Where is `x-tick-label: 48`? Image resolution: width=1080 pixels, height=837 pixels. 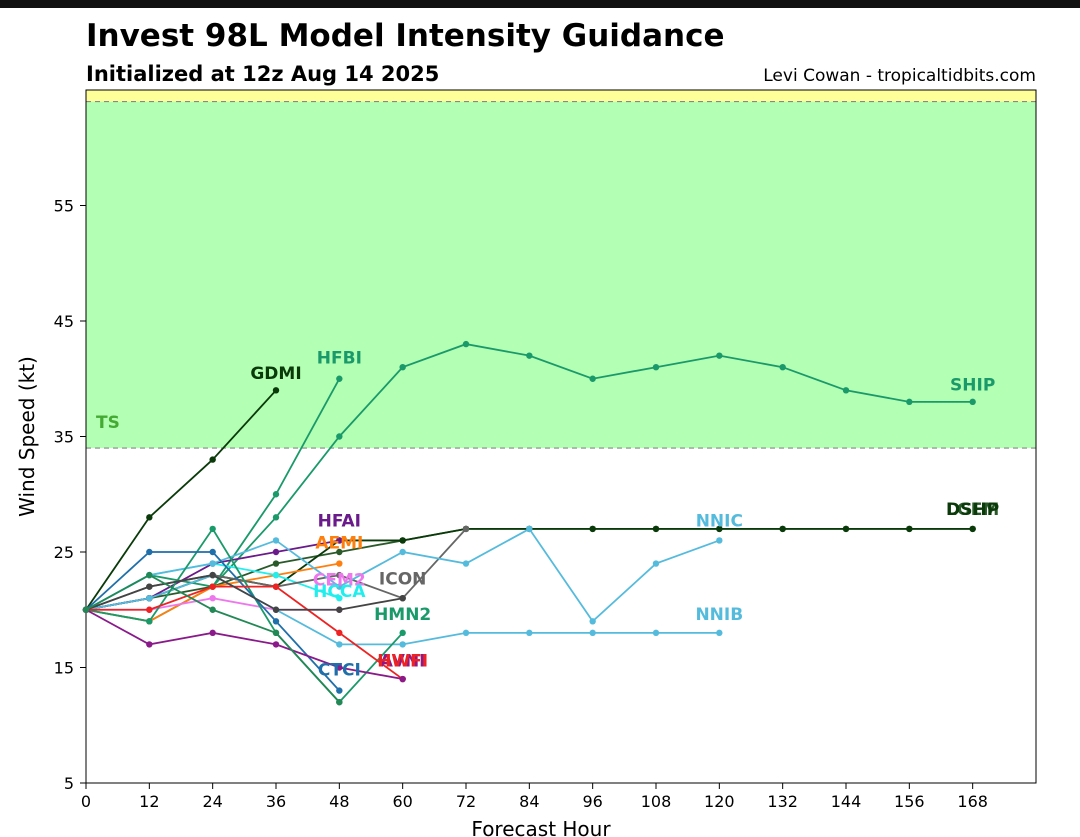 x-tick-label: 48 is located at coordinates (339, 801).